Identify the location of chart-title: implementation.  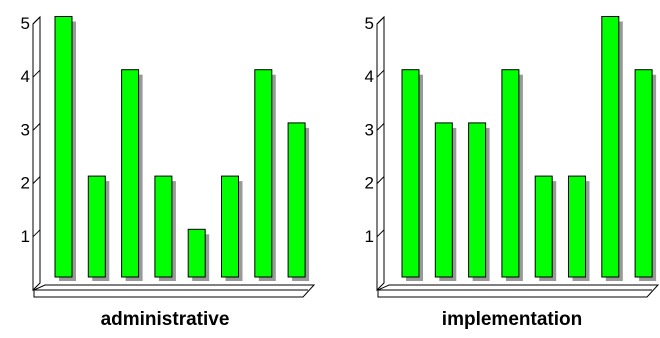
(512, 319).